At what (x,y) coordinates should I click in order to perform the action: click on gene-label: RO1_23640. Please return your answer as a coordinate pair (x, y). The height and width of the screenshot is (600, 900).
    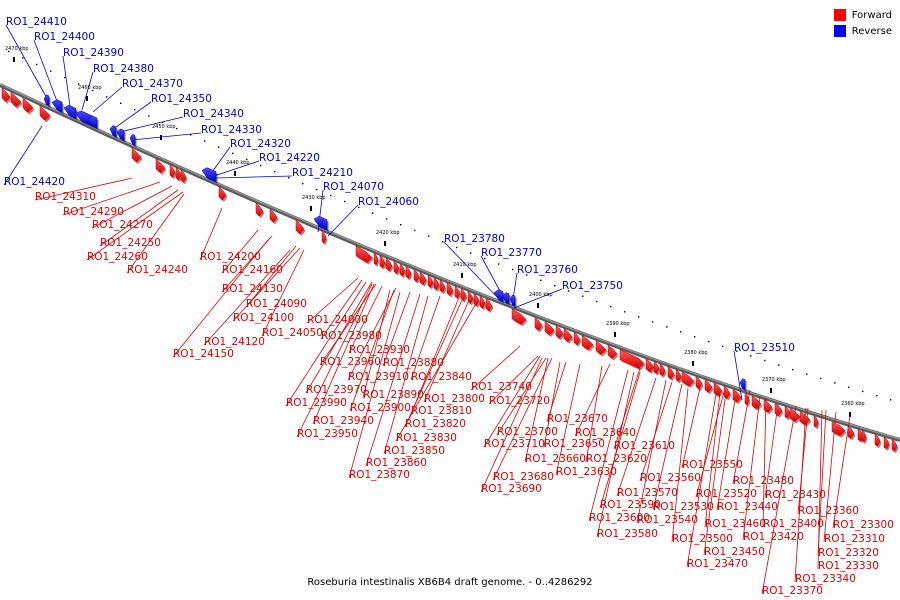
    Looking at the image, I should click on (605, 433).